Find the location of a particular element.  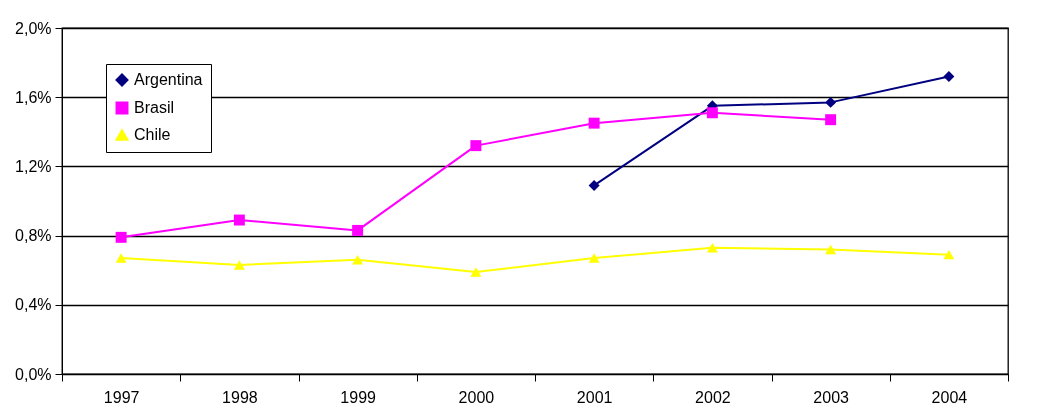

legend-label: Argentina is located at coordinates (168, 79).